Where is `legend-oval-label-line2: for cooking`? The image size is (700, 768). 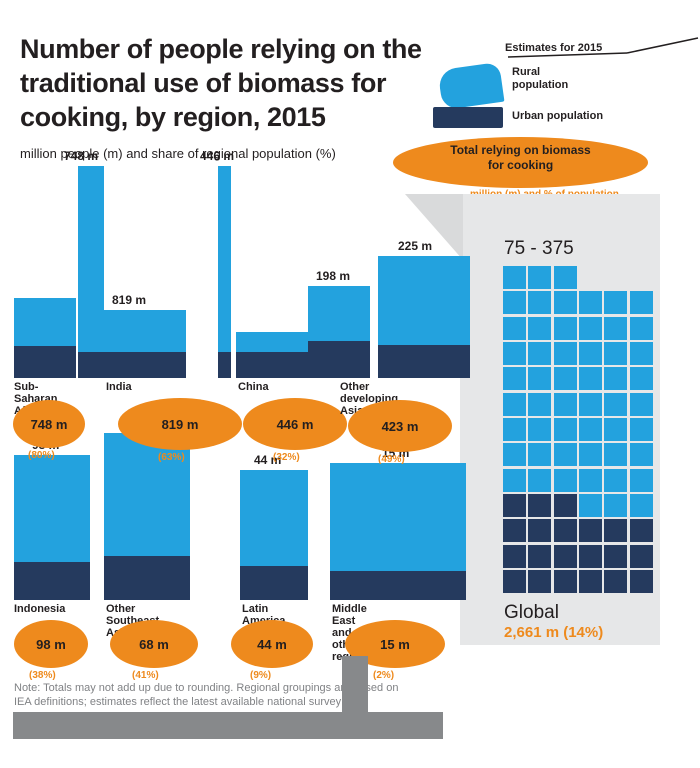 legend-oval-label-line2: for cooking is located at coordinates (520, 165).